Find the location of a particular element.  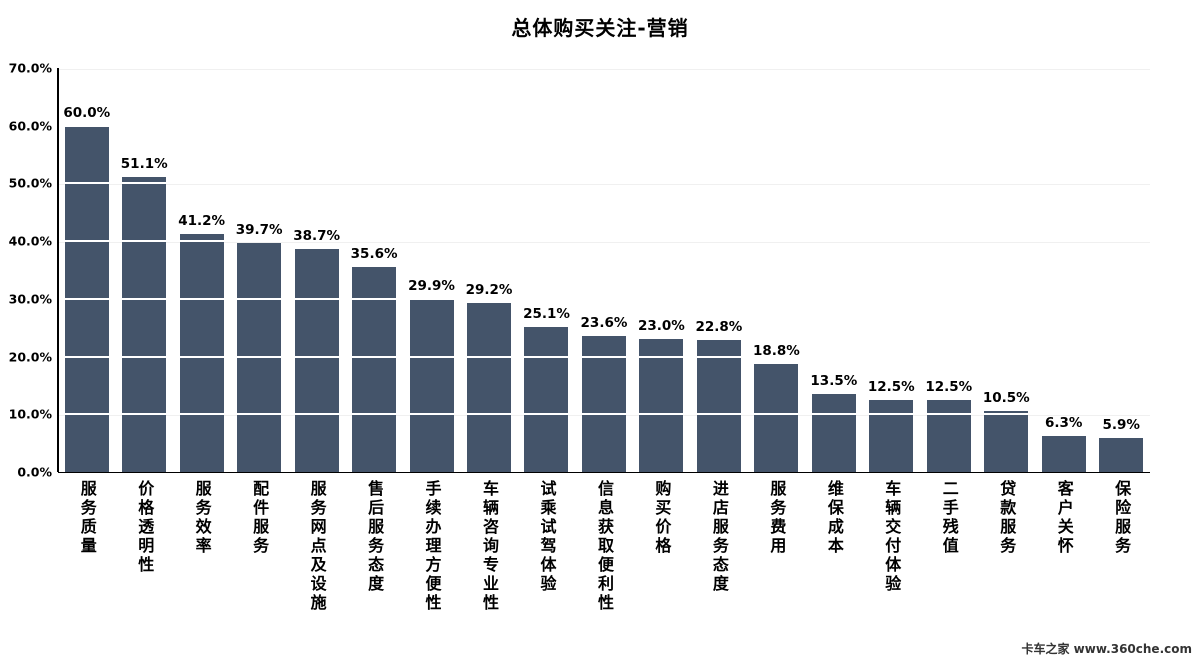

bar-value-label: 22.8% is located at coordinates (719, 327).